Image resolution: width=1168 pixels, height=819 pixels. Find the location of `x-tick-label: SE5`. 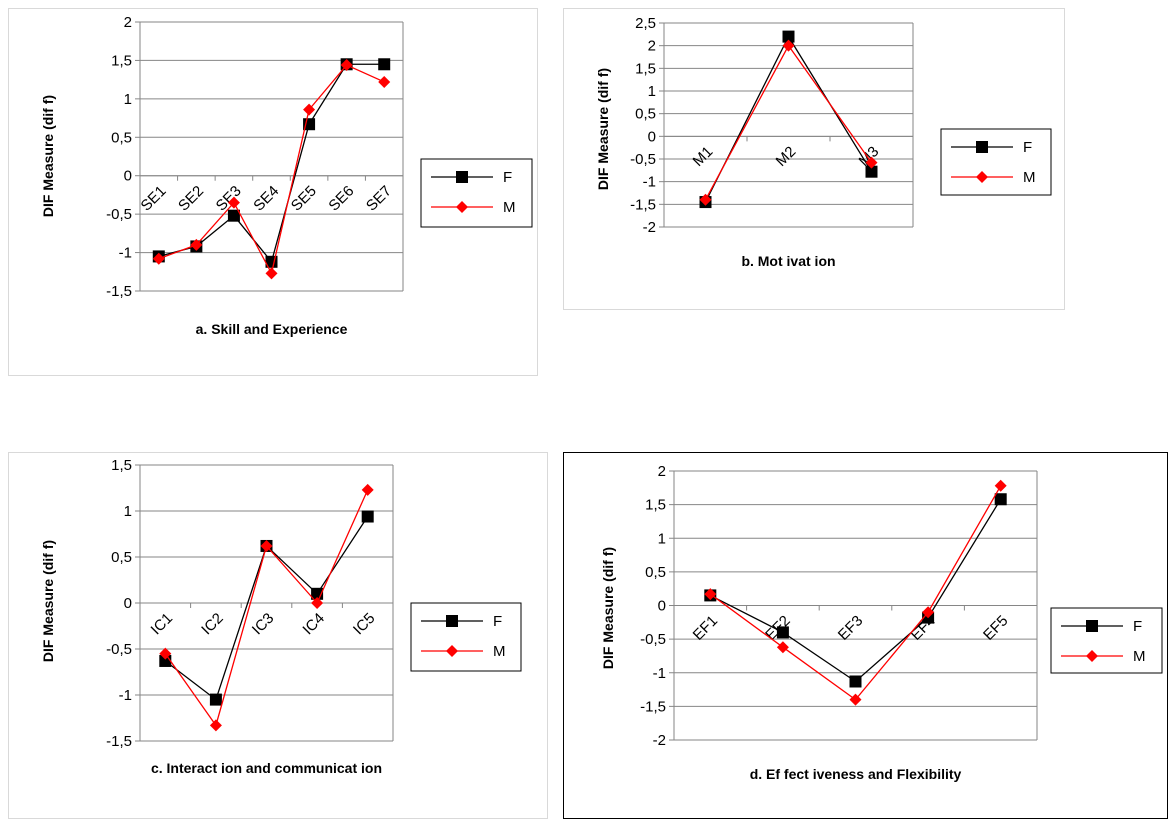

x-tick-label: SE5 is located at coordinates (304, 199).